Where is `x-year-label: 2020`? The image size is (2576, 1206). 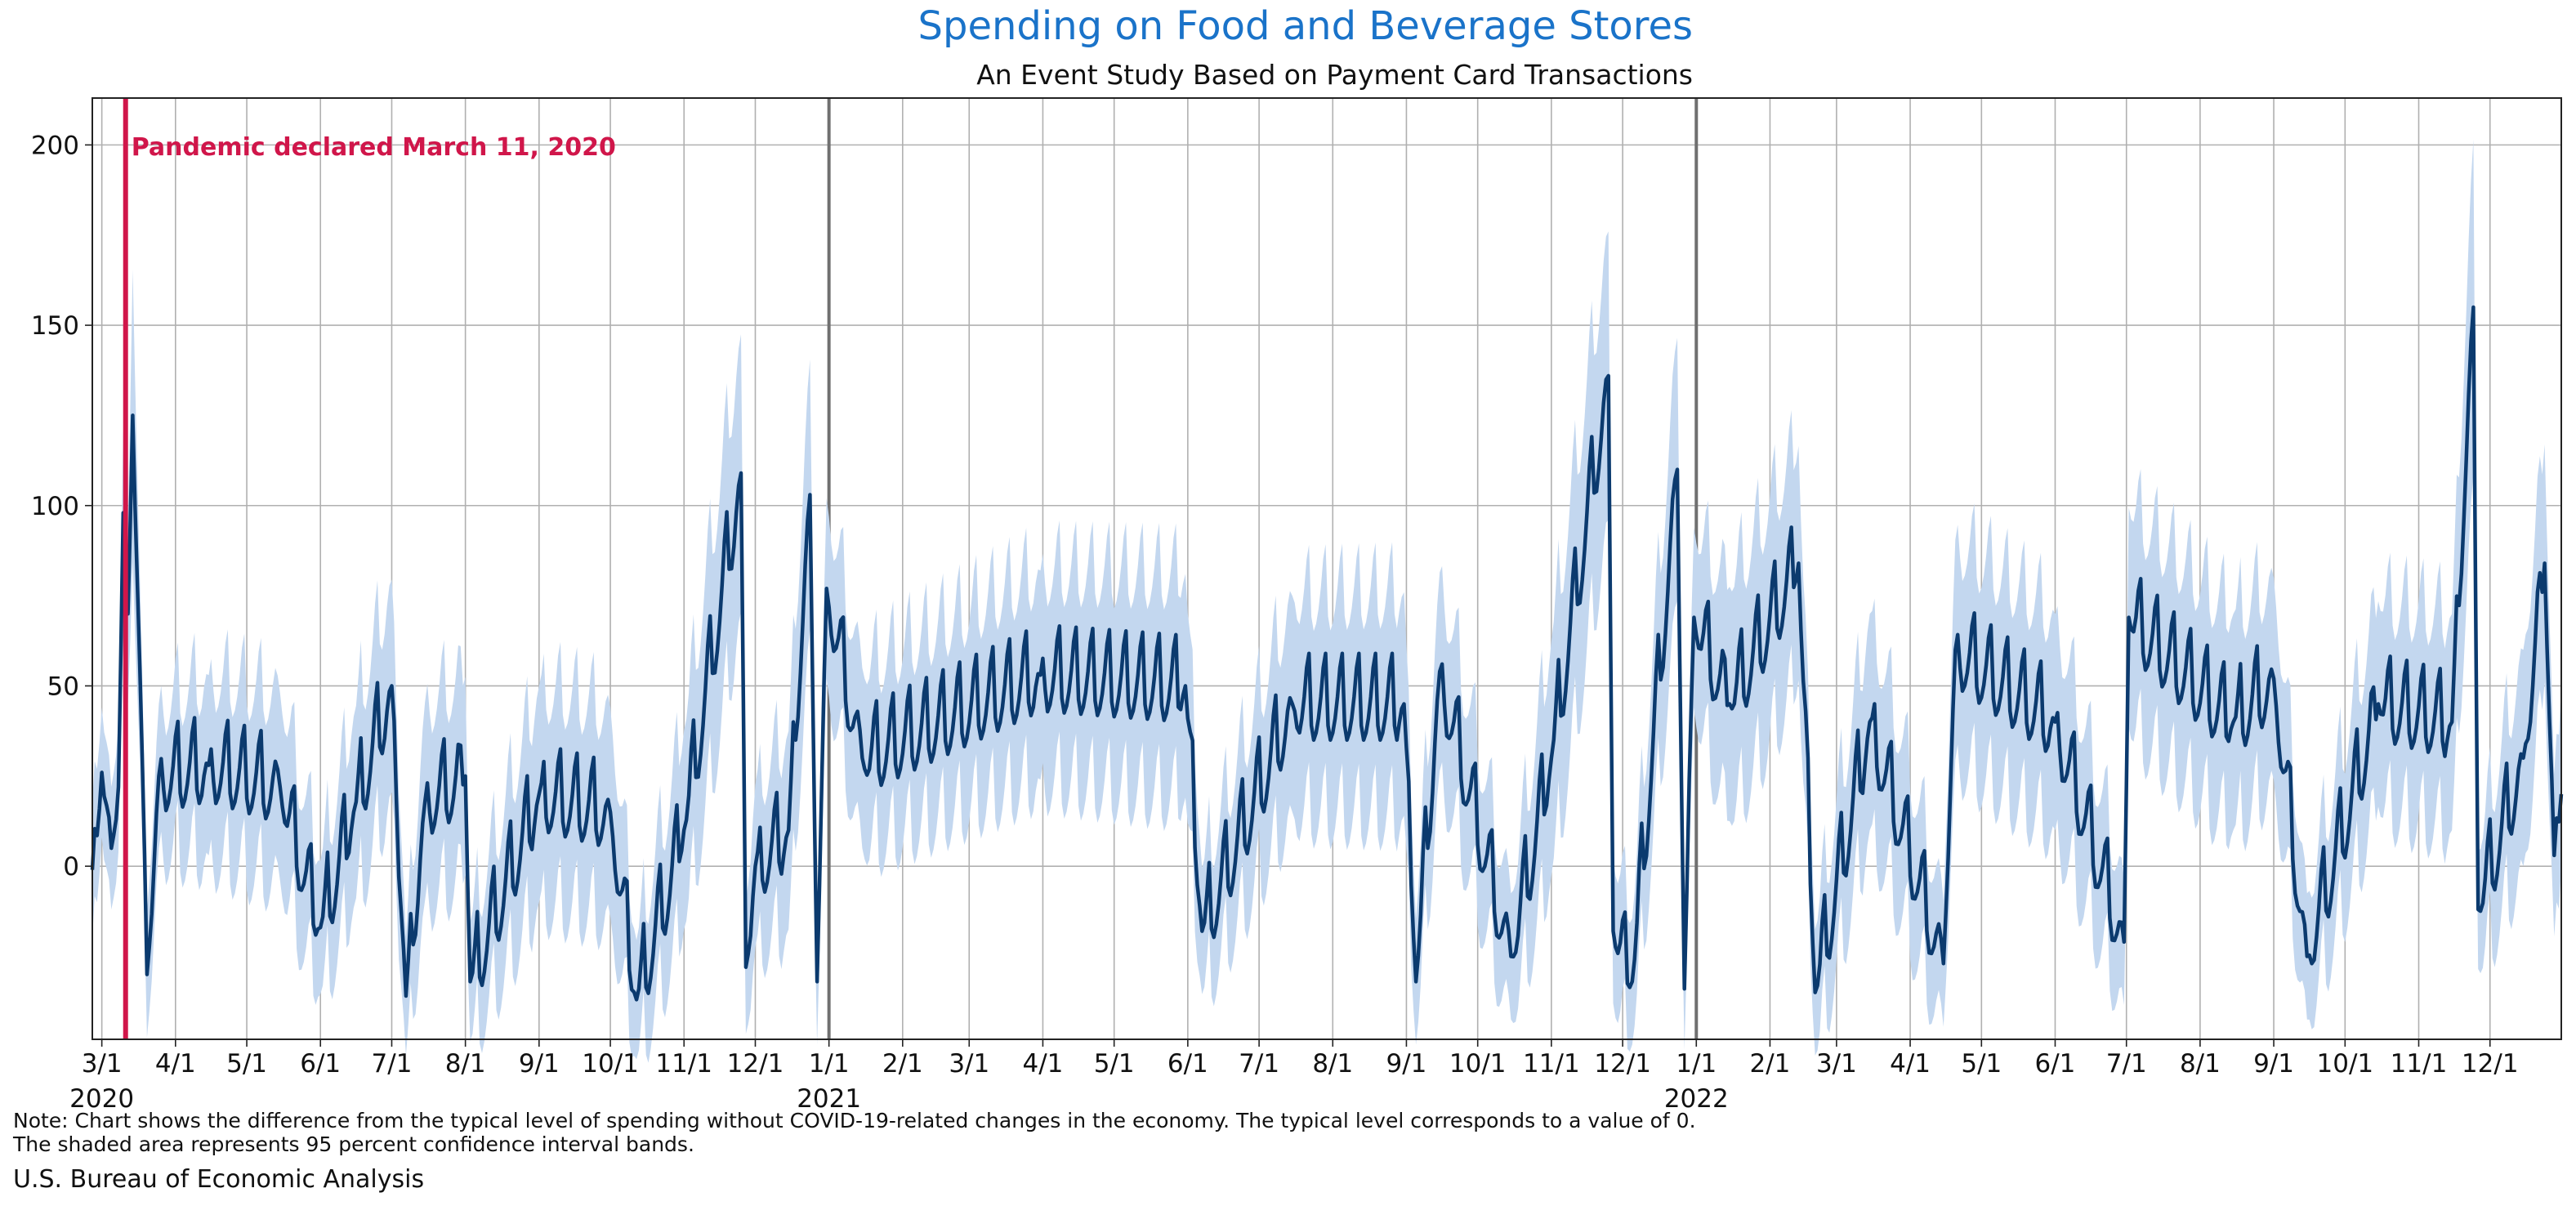 x-year-label: 2020 is located at coordinates (102, 1099).